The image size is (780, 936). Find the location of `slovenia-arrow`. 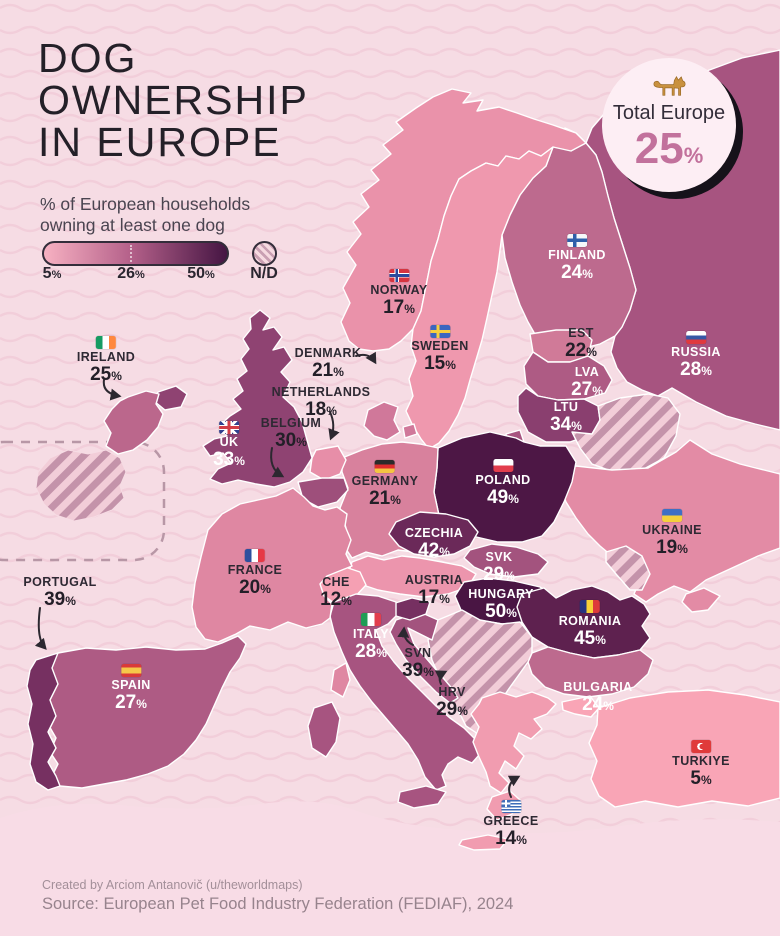

slovenia-arrow is located at coordinates (405, 636).